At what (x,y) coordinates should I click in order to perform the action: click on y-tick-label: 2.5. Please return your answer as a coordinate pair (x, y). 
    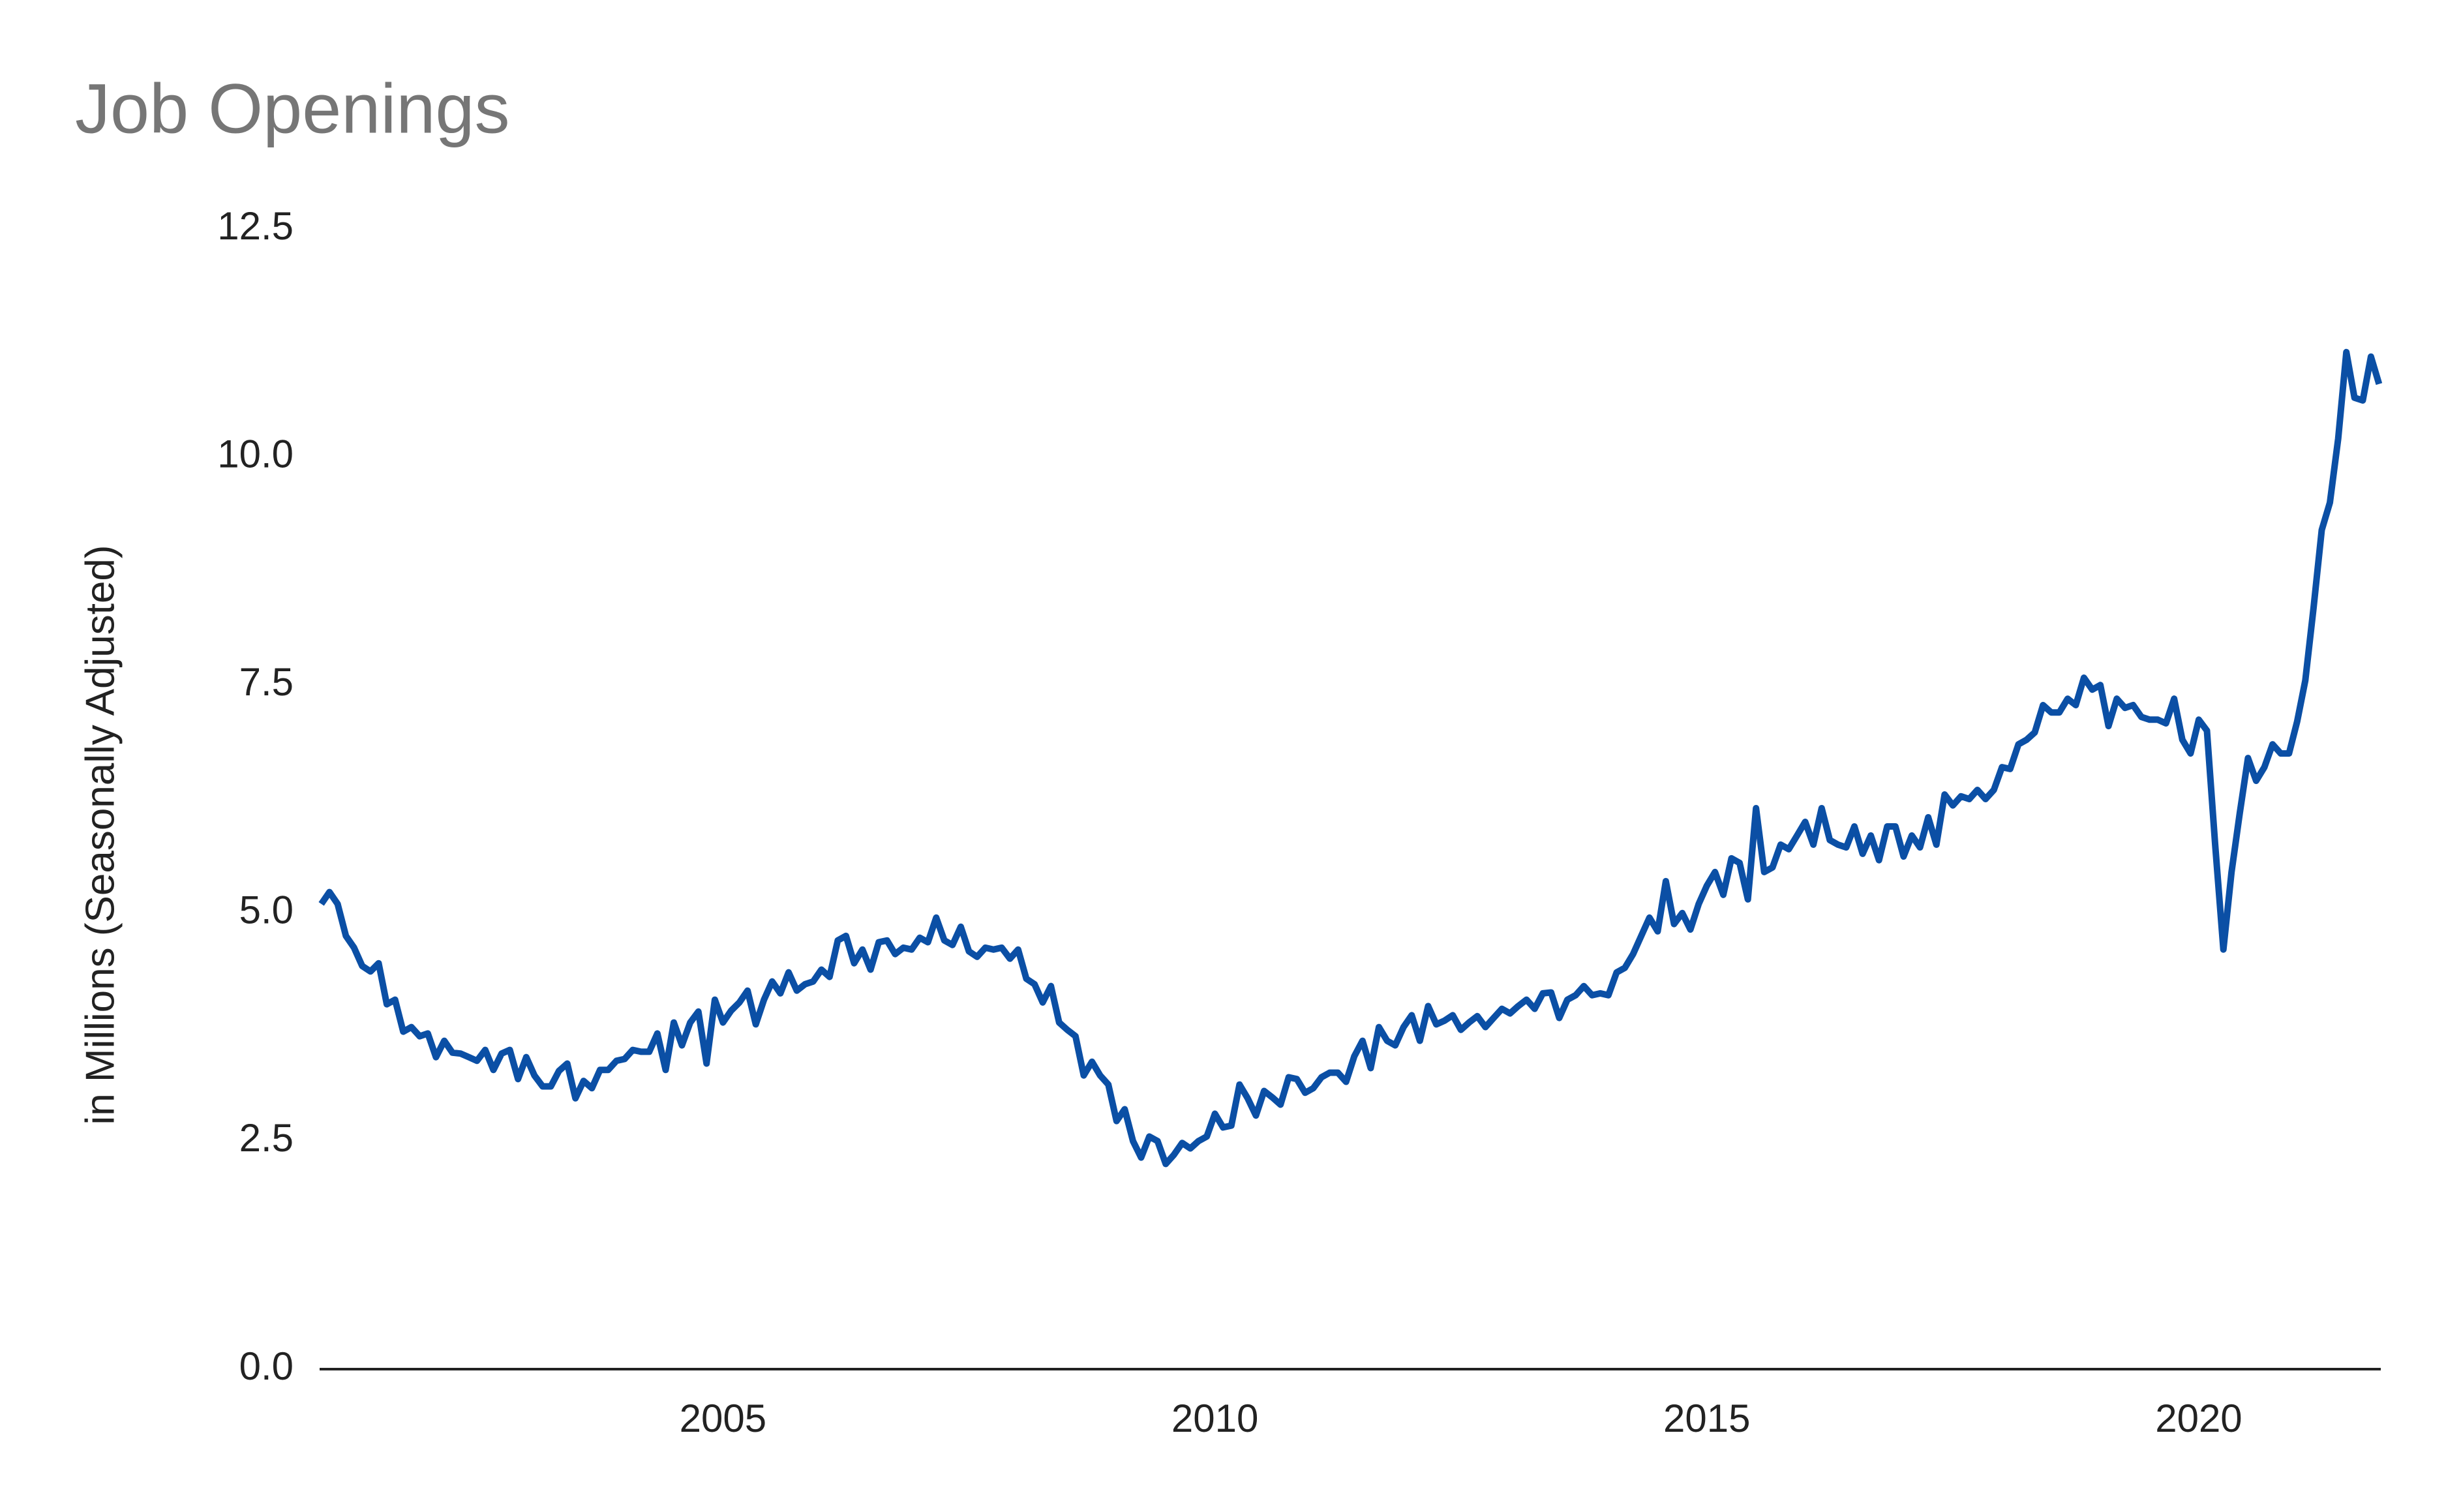
    Looking at the image, I should click on (266, 1138).